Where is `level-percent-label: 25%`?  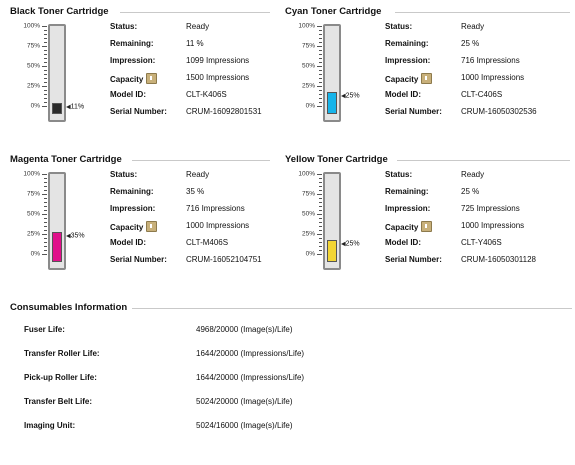
level-percent-label: 25% is located at coordinates (352, 96).